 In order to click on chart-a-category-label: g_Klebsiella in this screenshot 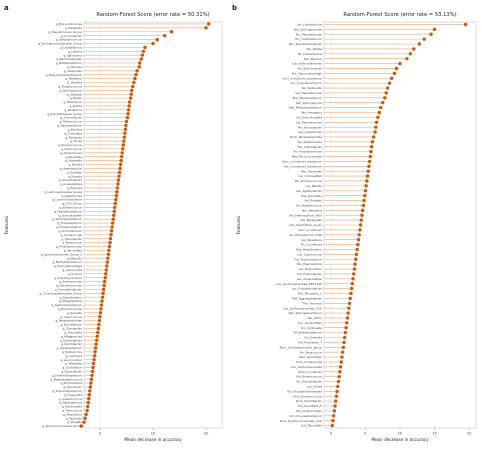, I will do `click(73, 28)`.